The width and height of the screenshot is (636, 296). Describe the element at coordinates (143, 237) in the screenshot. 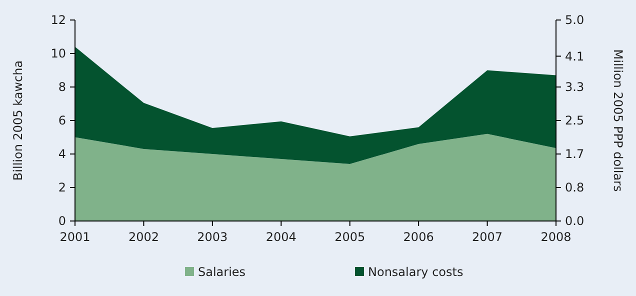

I see `x-tick-label: 2002` at that location.